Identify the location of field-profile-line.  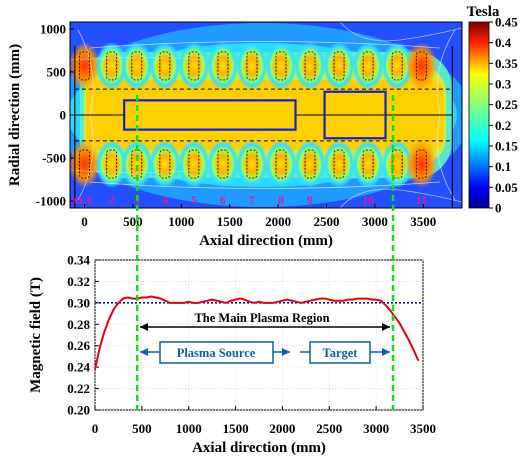
(257, 332).